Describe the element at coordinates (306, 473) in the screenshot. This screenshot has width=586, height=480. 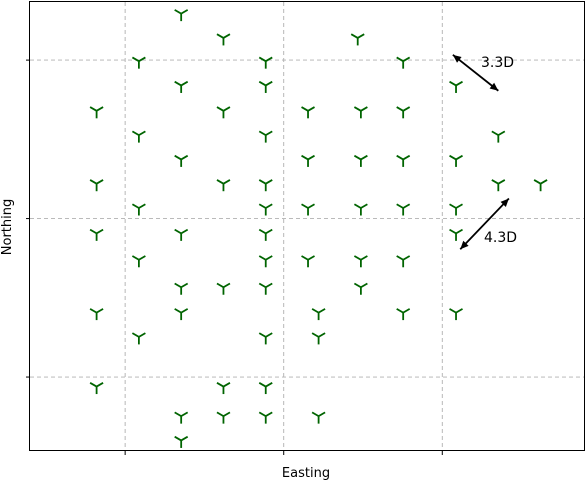
I see `x-axis-label: Easting` at that location.